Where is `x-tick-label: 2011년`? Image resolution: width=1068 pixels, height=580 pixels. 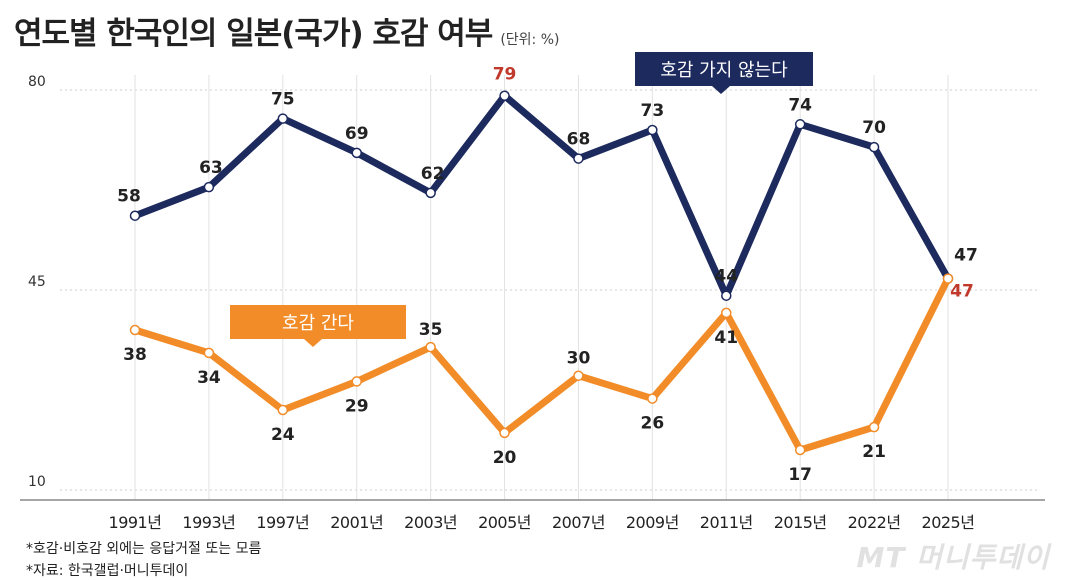 x-tick-label: 2011년 is located at coordinates (726, 522).